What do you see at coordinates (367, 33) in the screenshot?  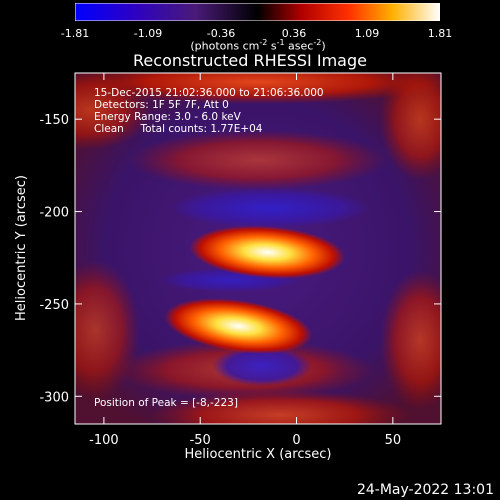 I see `colorbar-tick-label: 1.09` at bounding box center [367, 33].